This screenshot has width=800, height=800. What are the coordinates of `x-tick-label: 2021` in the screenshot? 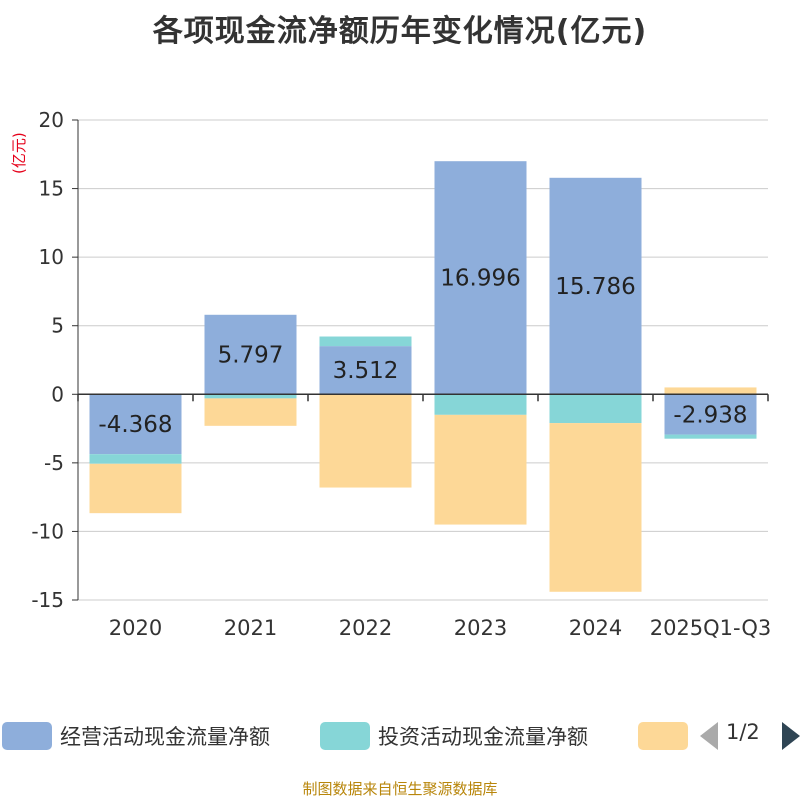 It's located at (250, 628).